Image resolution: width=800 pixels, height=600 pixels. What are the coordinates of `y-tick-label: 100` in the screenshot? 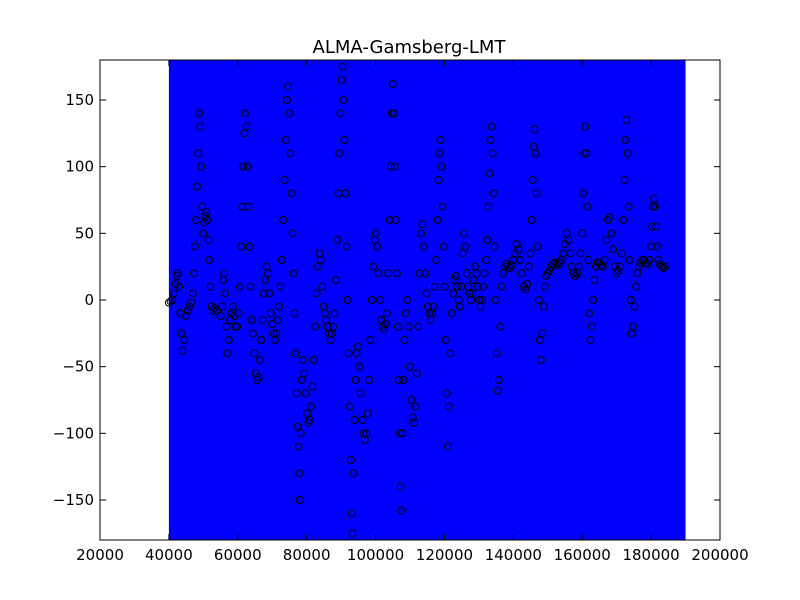 It's located at (79, 167).